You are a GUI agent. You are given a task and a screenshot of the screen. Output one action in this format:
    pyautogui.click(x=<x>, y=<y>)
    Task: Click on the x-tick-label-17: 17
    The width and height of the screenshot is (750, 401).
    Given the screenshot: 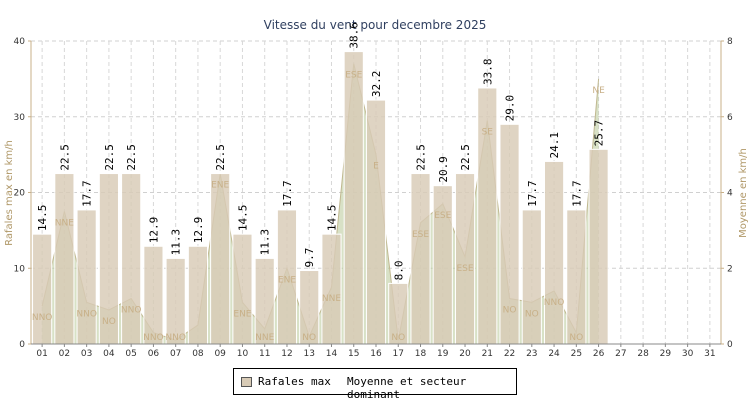 What is the action you would take?
    pyautogui.click(x=398, y=354)
    